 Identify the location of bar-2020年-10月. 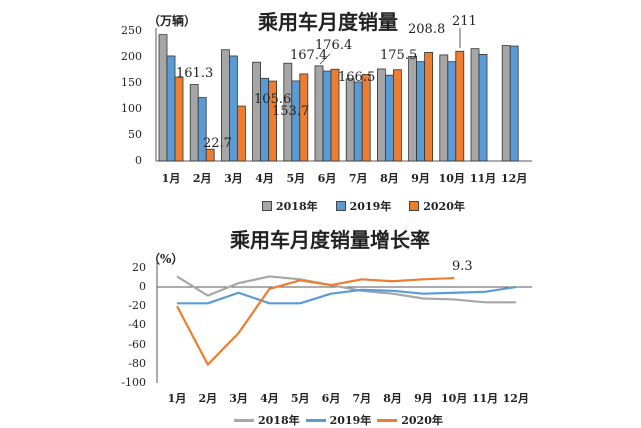
(460, 106).